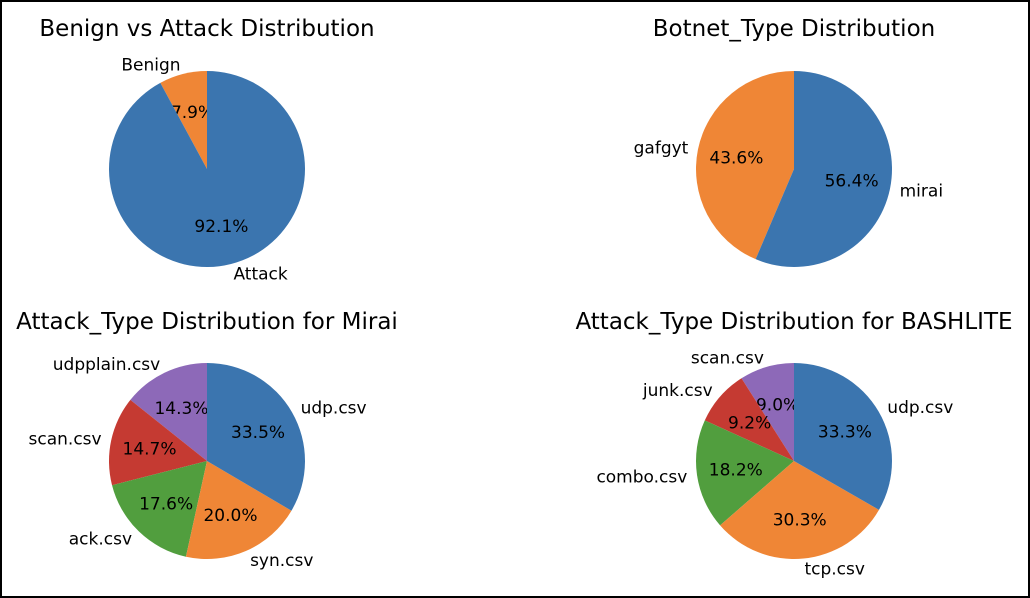 Image resolution: width=1030 pixels, height=598 pixels. What do you see at coordinates (150, 450) in the screenshot?
I see `pie-pct-label-2-scan-csv: 14.7%` at bounding box center [150, 450].